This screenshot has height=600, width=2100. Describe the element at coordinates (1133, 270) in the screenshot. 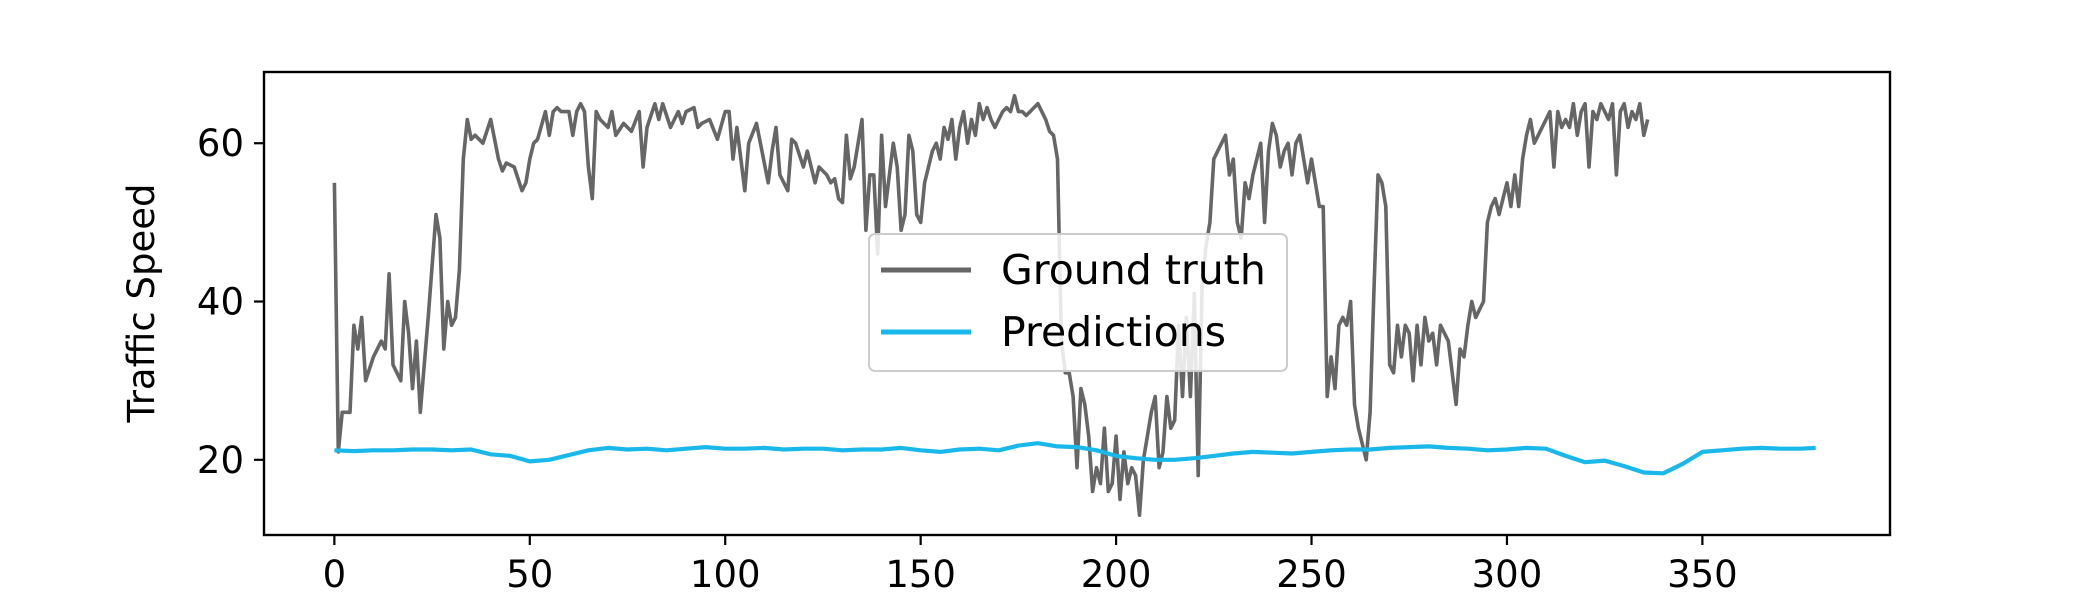

I see `legend-label-ground-truth: Ground truth` at that location.